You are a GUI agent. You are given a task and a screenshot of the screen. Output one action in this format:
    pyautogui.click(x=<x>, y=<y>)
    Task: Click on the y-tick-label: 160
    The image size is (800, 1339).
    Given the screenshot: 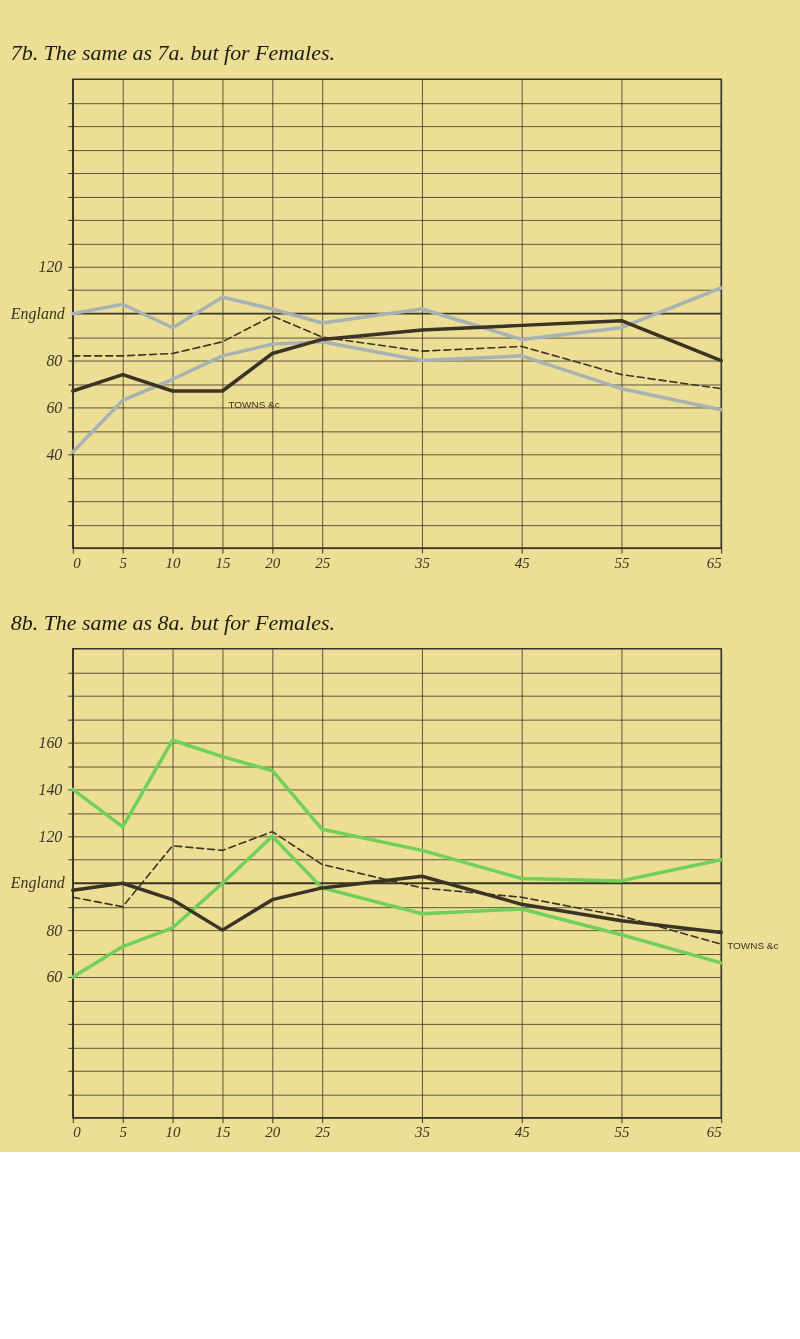 What is the action you would take?
    pyautogui.click(x=50, y=743)
    